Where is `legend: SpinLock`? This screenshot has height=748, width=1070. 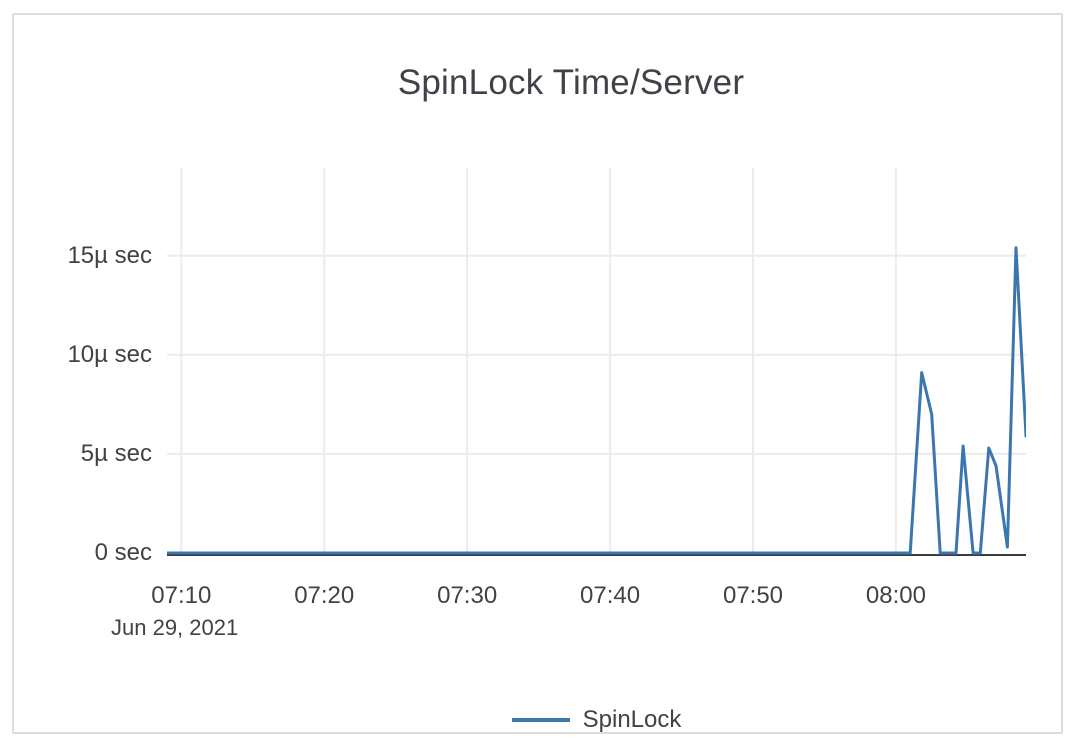 legend: SpinLock is located at coordinates (596, 720).